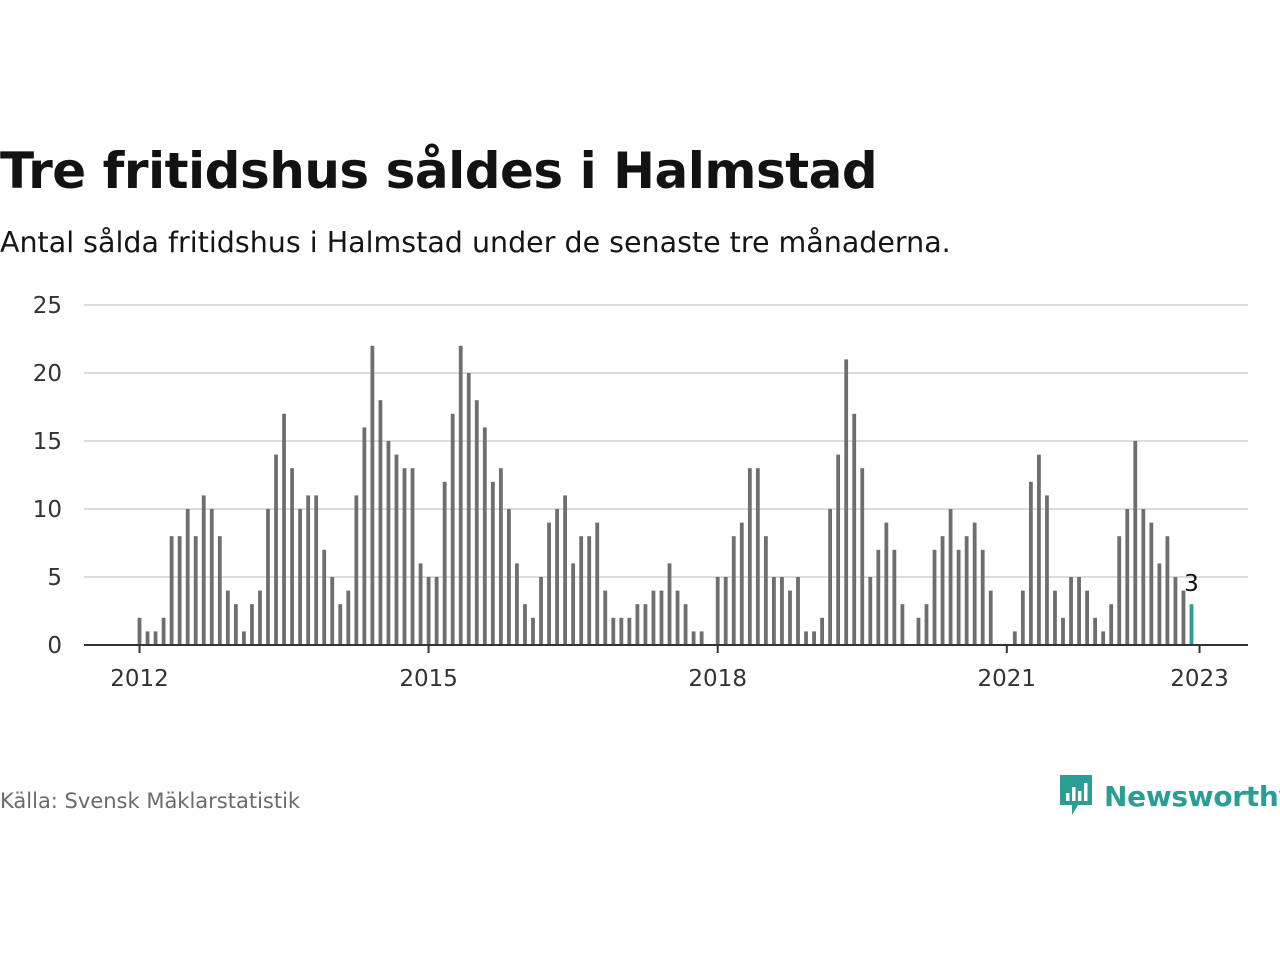 The height and width of the screenshot is (960, 1280). Describe the element at coordinates (1007, 679) in the screenshot. I see `x-tick-label: 2021` at that location.